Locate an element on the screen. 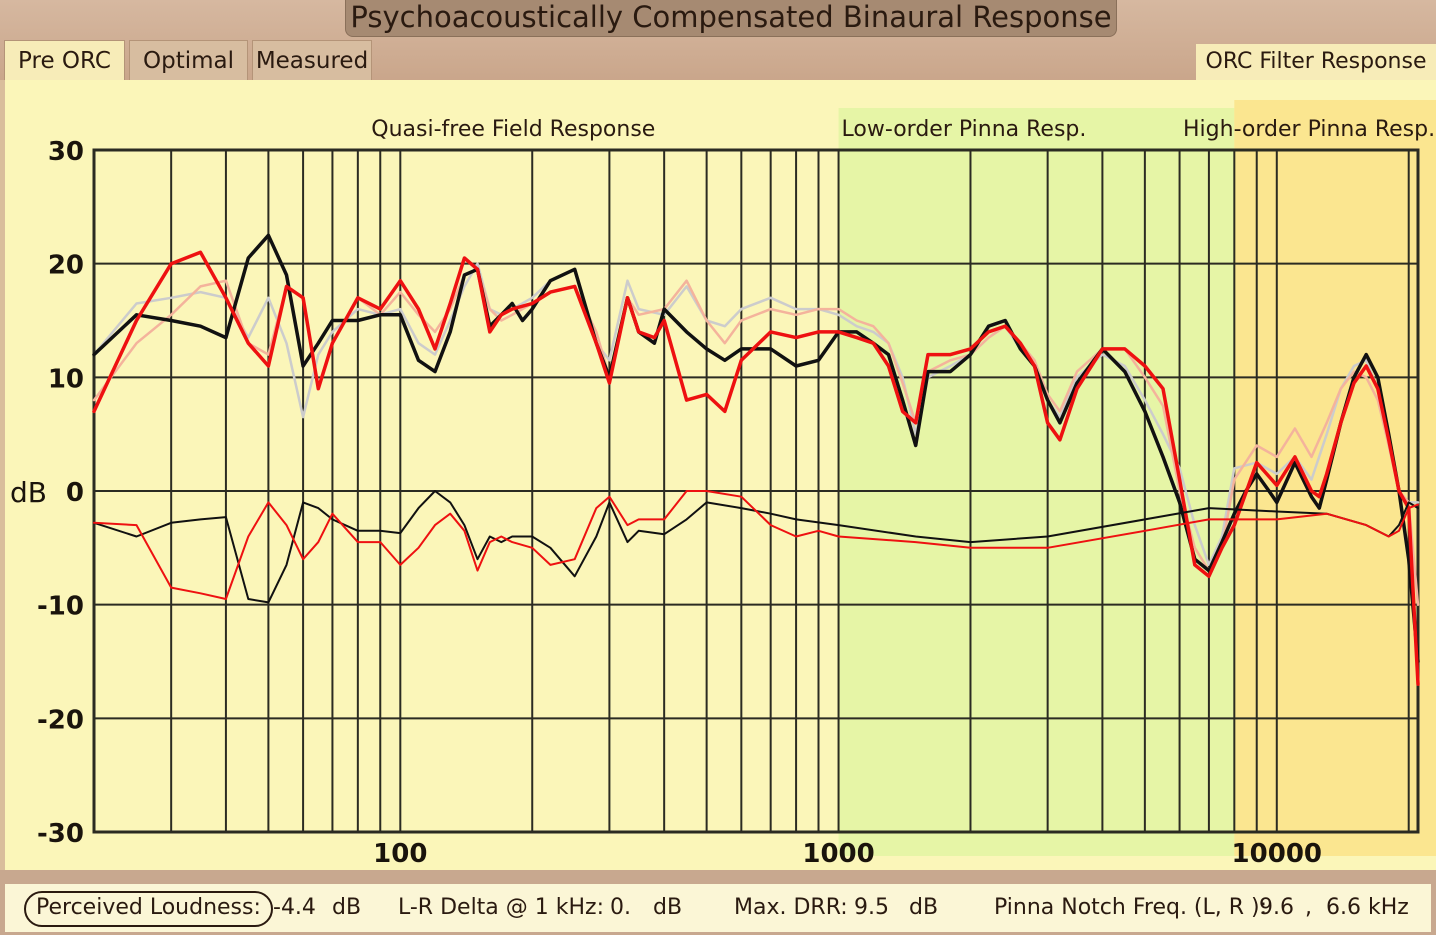  max-drr-value: 9.5 is located at coordinates (871, 907).